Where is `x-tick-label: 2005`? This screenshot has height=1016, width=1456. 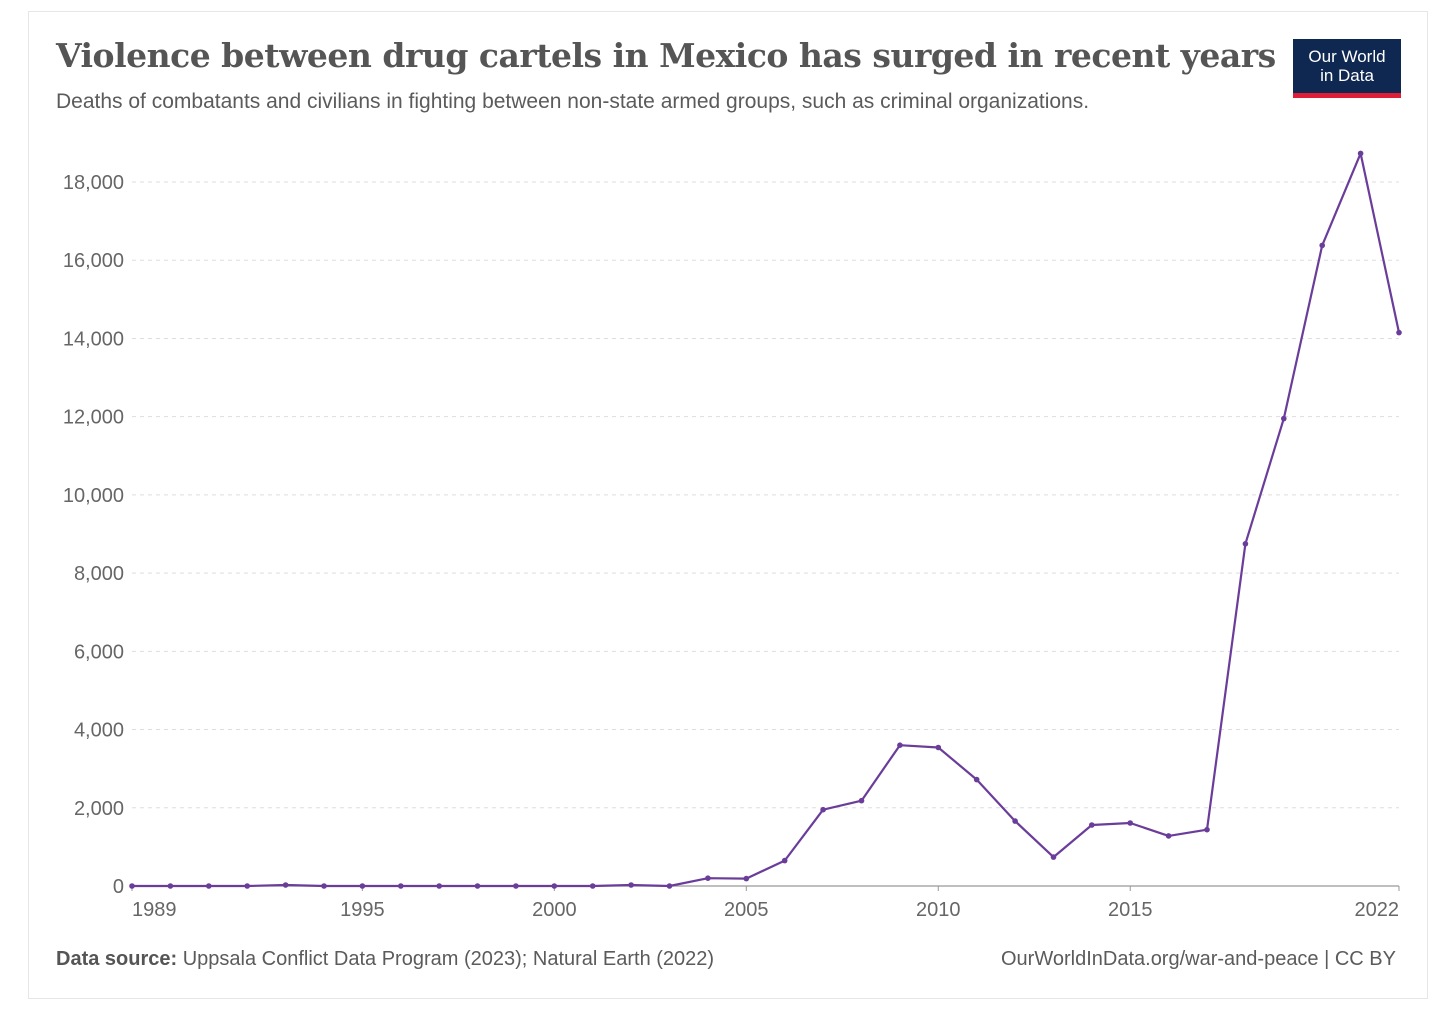 x-tick-label: 2005 is located at coordinates (746, 910).